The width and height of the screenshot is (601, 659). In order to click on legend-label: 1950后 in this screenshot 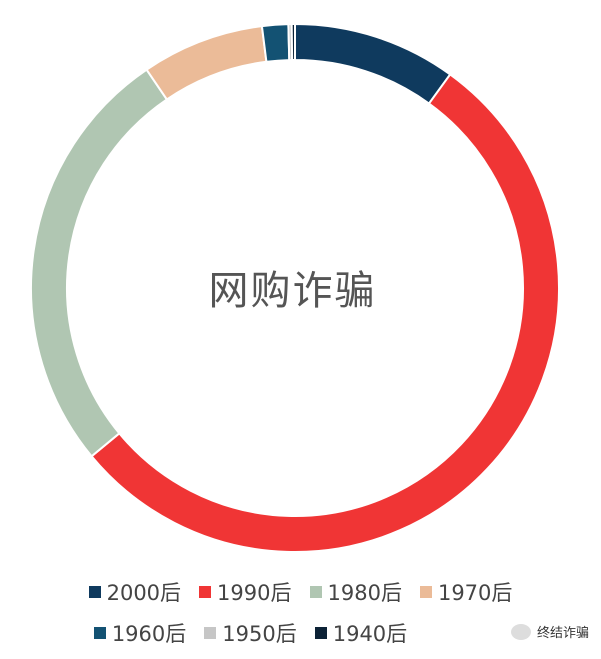, I will do `click(259, 634)`.